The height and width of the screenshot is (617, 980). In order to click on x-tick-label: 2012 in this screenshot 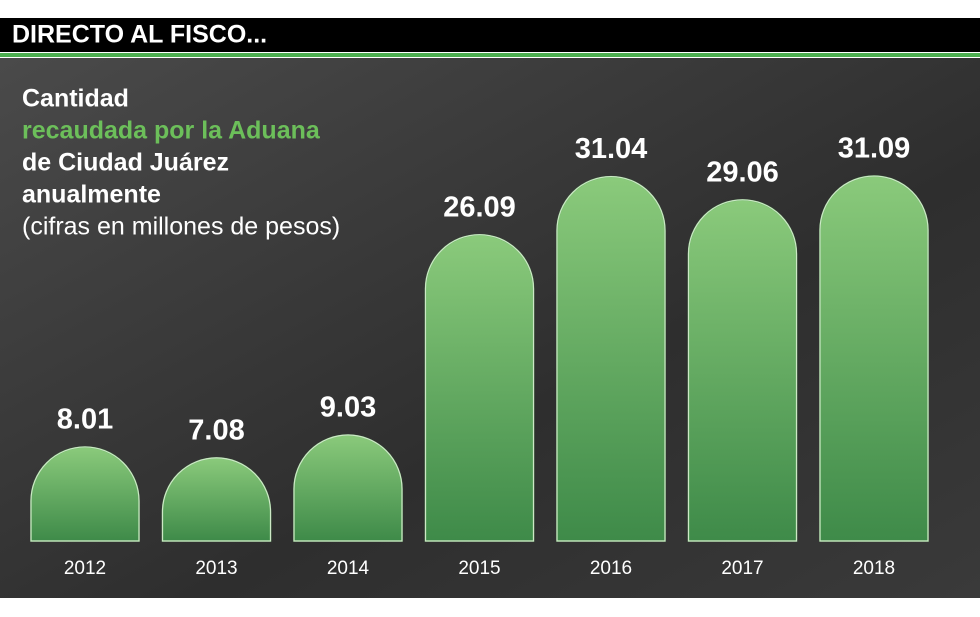, I will do `click(85, 568)`.